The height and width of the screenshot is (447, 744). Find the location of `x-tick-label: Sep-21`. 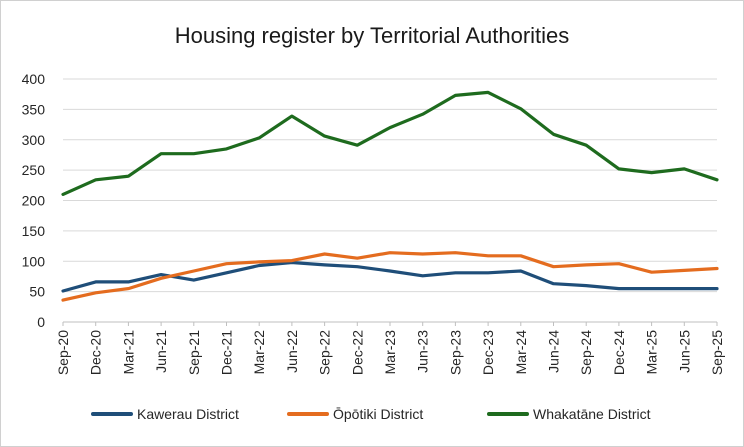

x-tick-label: Sep-21 is located at coordinates (194, 352).